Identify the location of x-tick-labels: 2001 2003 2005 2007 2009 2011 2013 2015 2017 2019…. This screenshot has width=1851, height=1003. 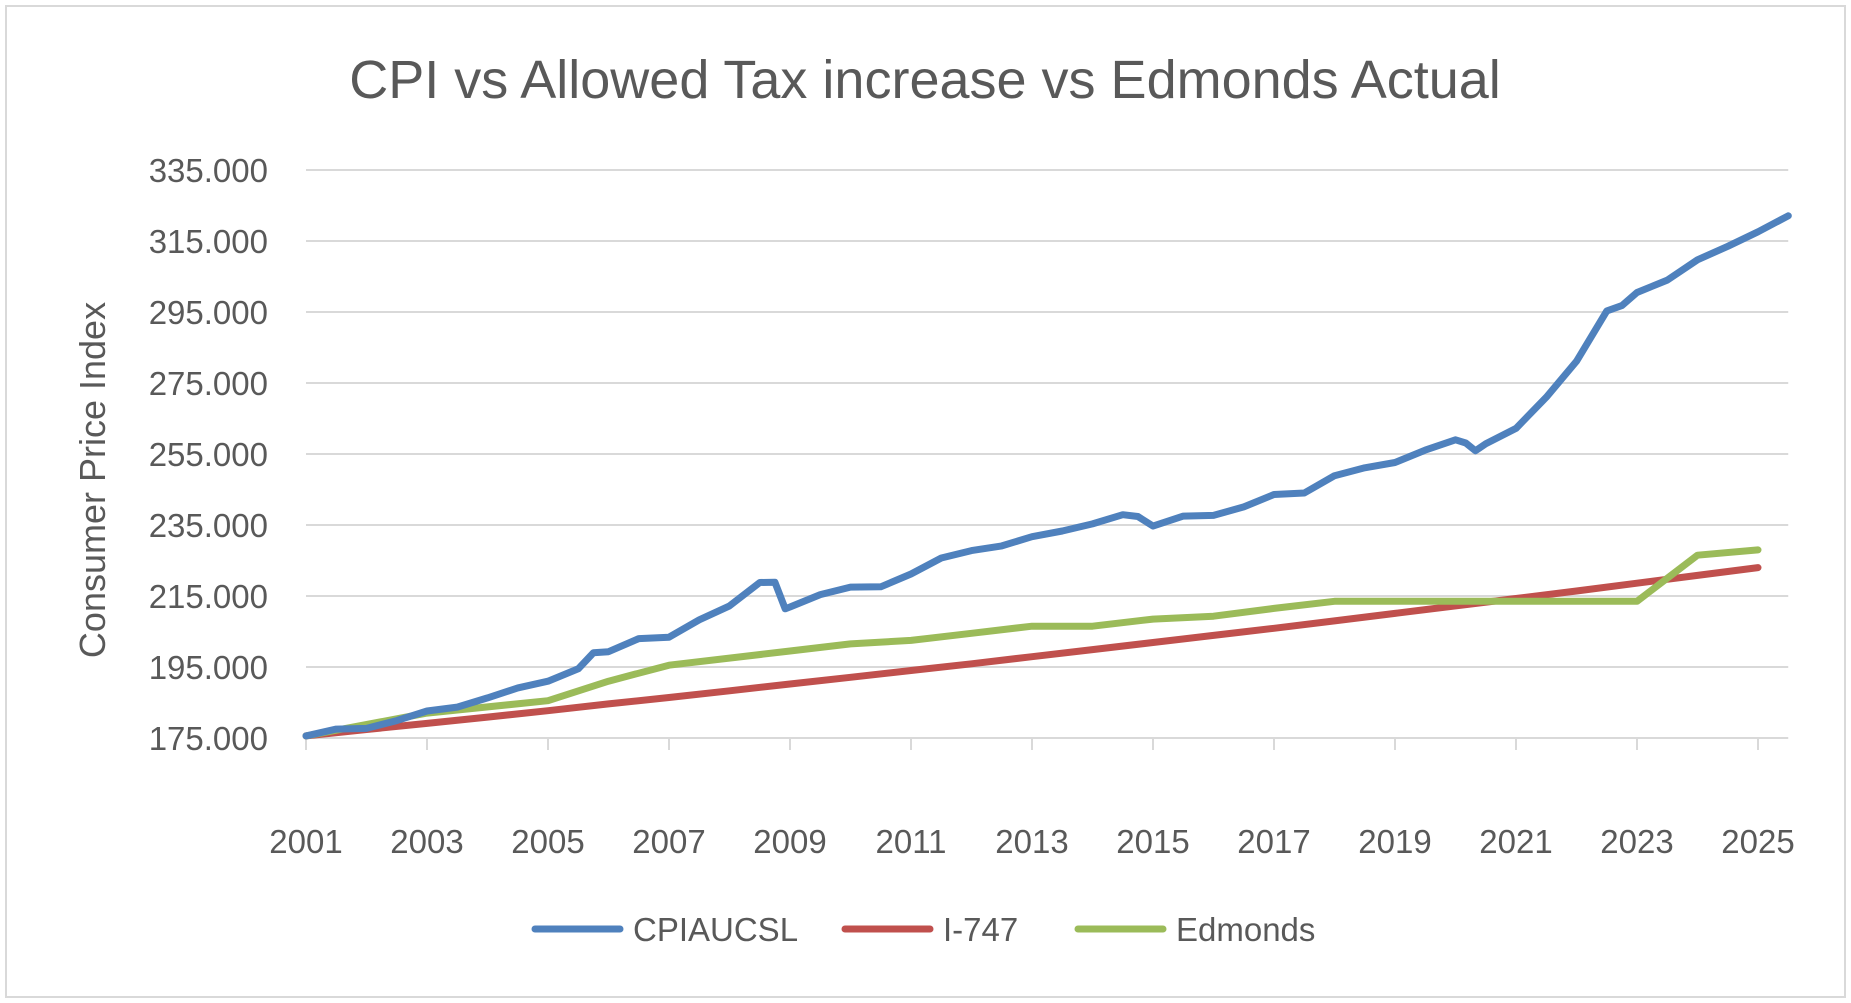
(1031, 841).